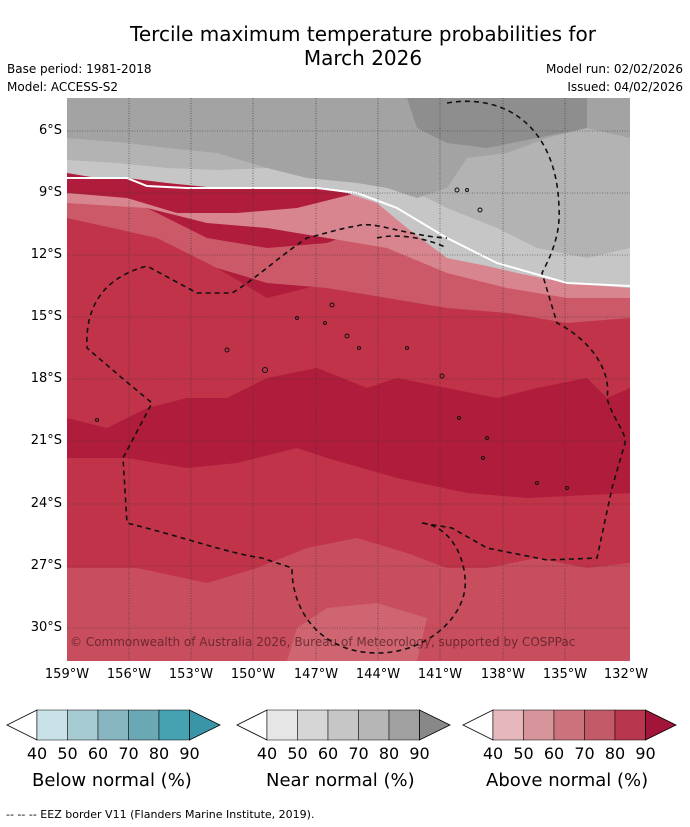  Describe the element at coordinates (79, 69) in the screenshot. I see `base-period: Base period: 1981-2018` at that location.